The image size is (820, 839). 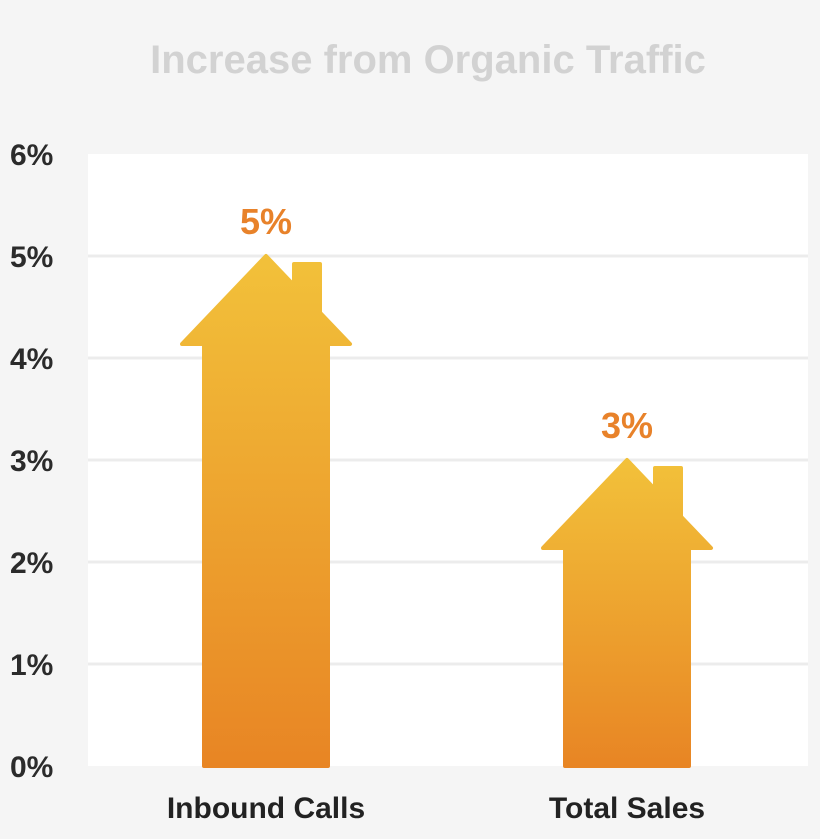 I want to click on y-tick-label: 2%, so click(x=31, y=563).